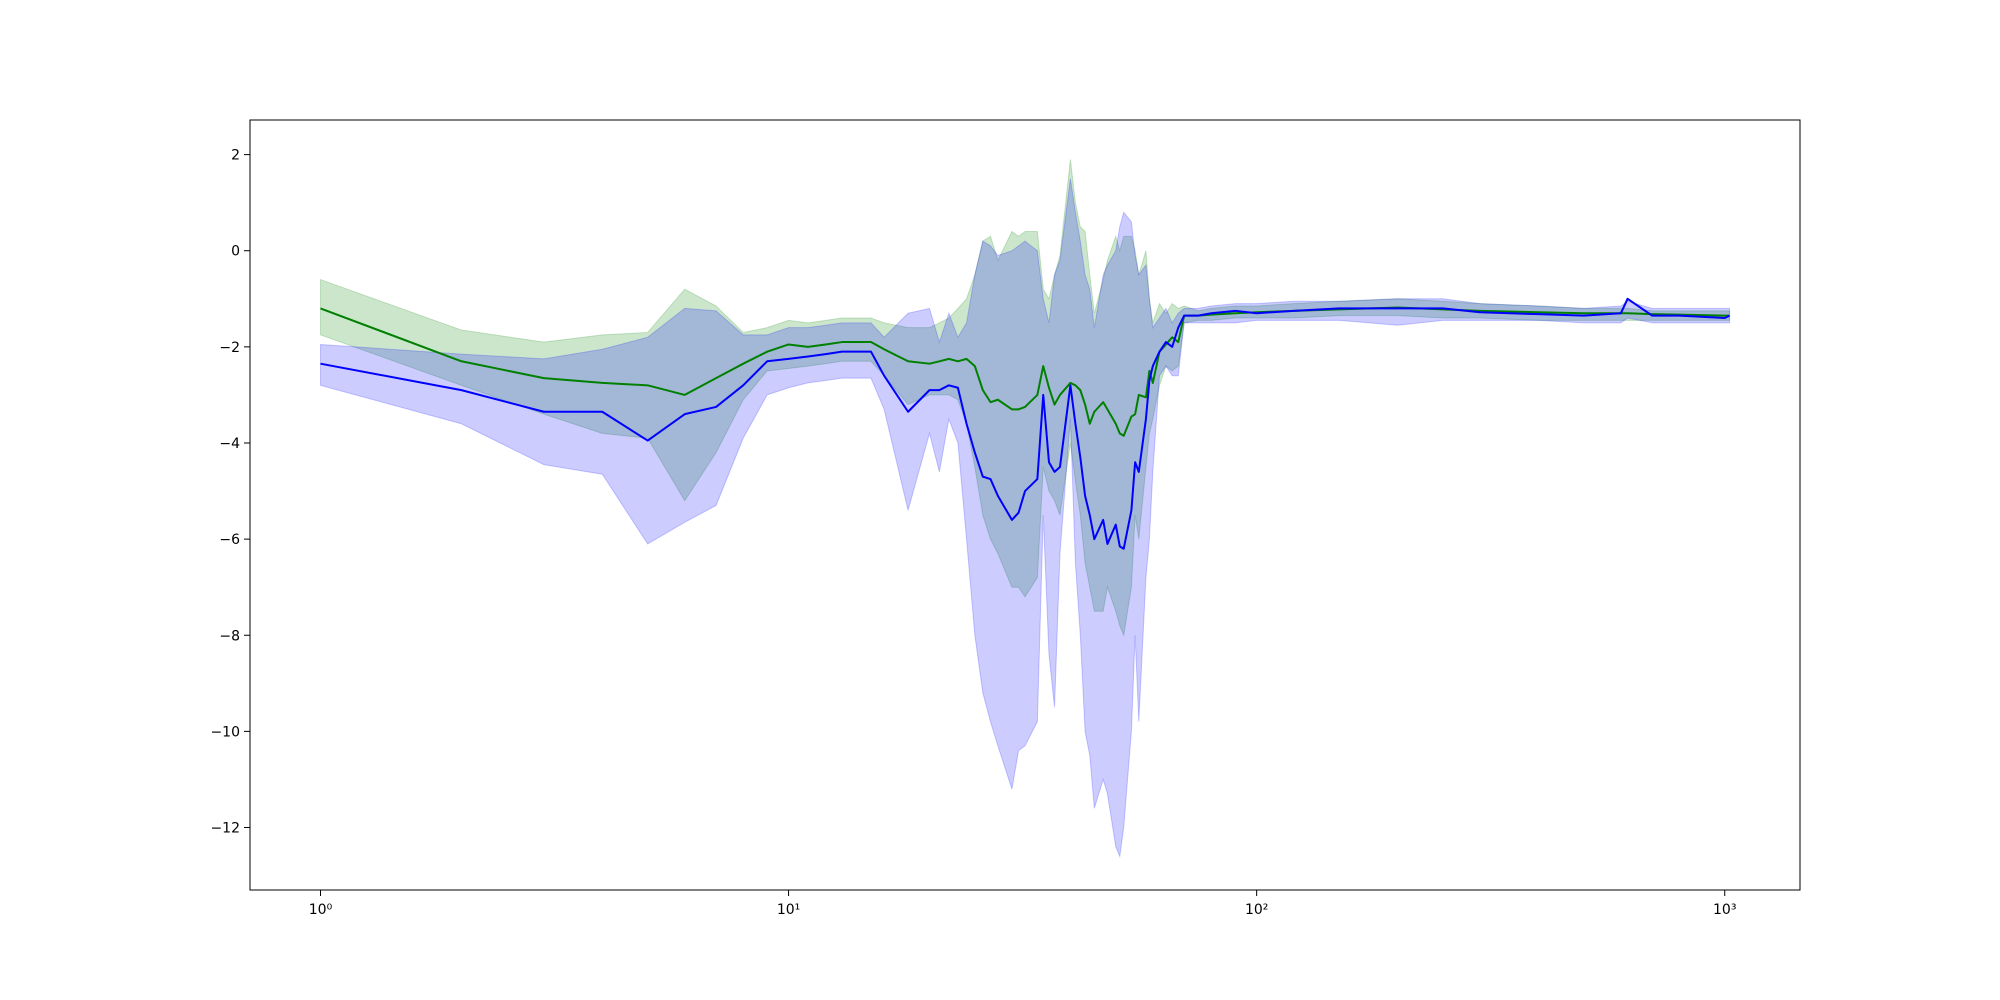 The height and width of the screenshot is (1000, 2000). What do you see at coordinates (229, 444) in the screenshot?
I see `y-tick-label: −4` at bounding box center [229, 444].